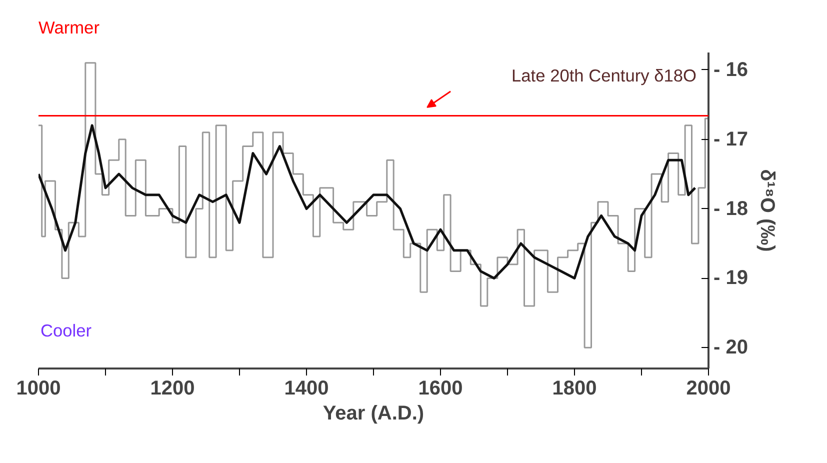  Describe the element at coordinates (38, 389) in the screenshot. I see `x-tick-label: 1000` at that location.